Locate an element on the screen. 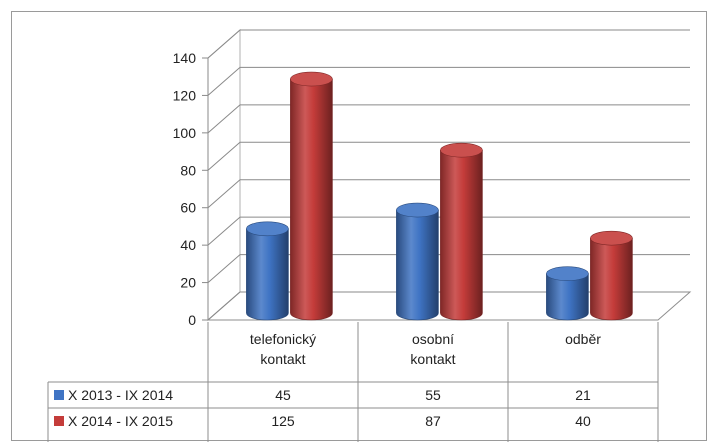  y-tick-label: 40 is located at coordinates (188, 245).